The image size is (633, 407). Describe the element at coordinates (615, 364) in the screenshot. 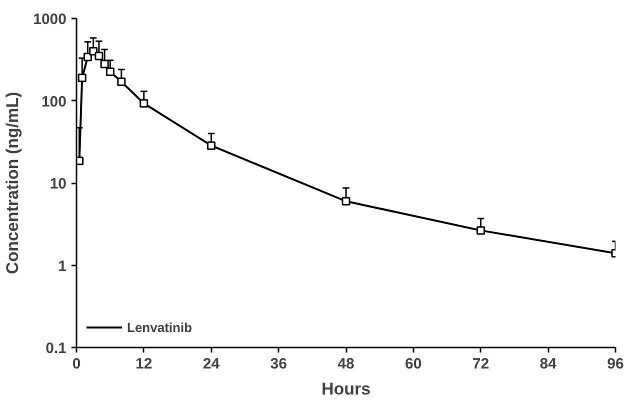

I see `x-tick-label: 96` at that location.